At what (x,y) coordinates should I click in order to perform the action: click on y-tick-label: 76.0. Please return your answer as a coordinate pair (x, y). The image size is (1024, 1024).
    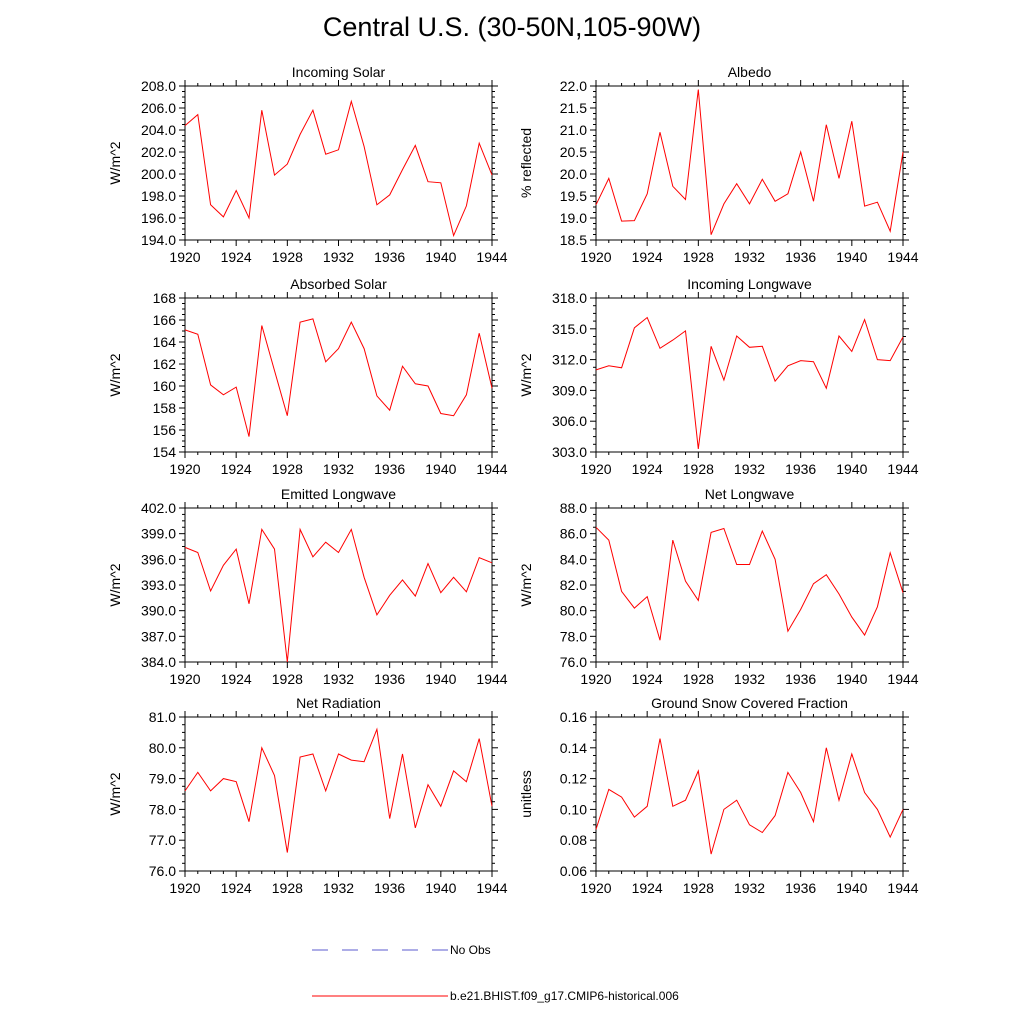
    Looking at the image, I should click on (162, 871).